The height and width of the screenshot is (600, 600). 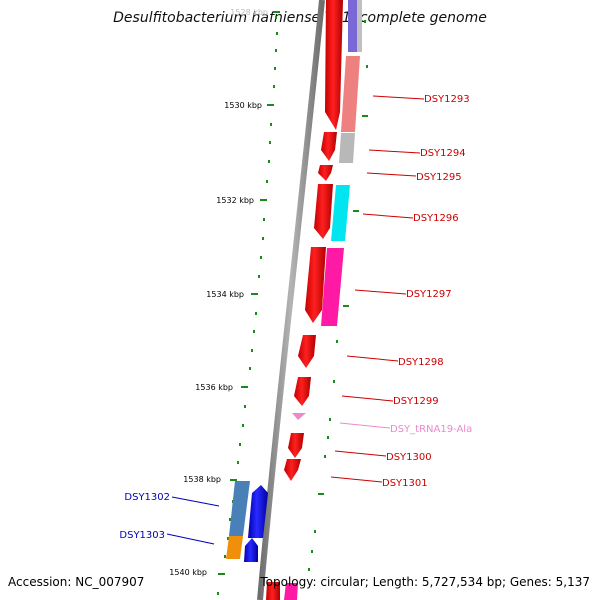 What do you see at coordinates (436, 218) in the screenshot?
I see `gene-label-dsy1296: DSY1296` at bounding box center [436, 218].